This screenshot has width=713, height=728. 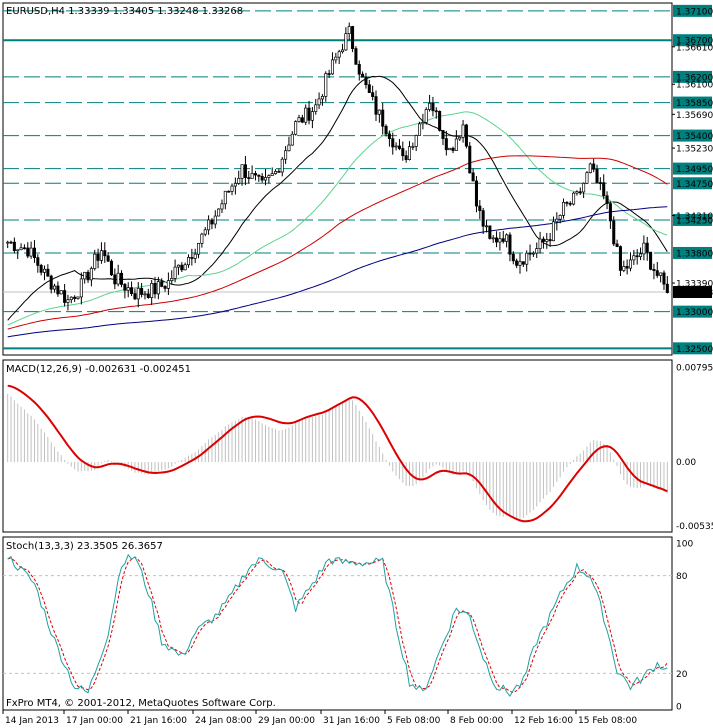 What do you see at coordinates (686, 463) in the screenshot?
I see `macd-axis-label: 0.00` at bounding box center [686, 463].